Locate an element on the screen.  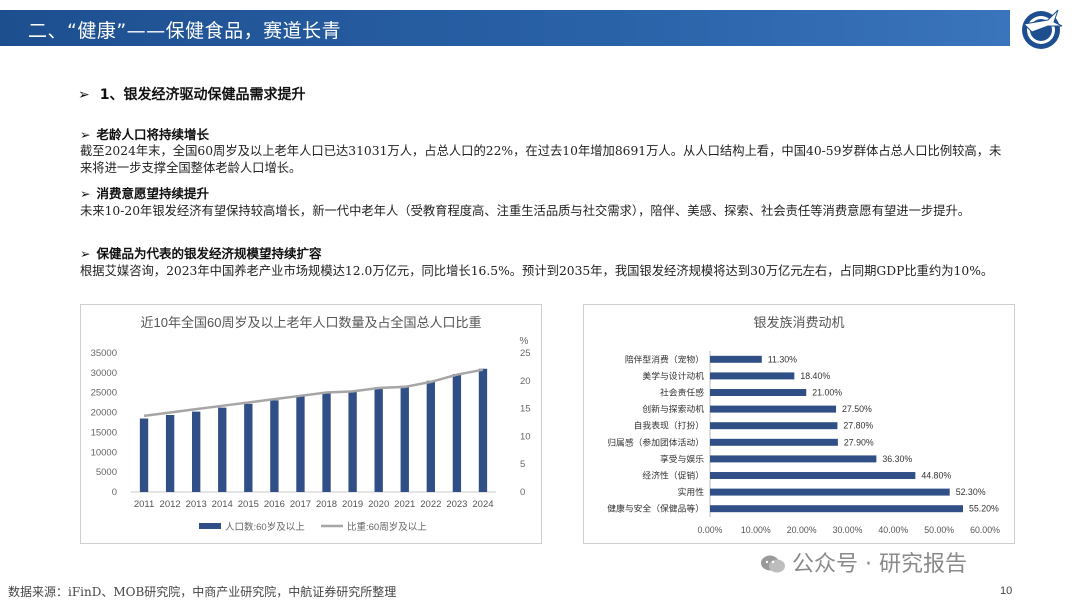
x-tick-label: 40.00% is located at coordinates (893, 530).